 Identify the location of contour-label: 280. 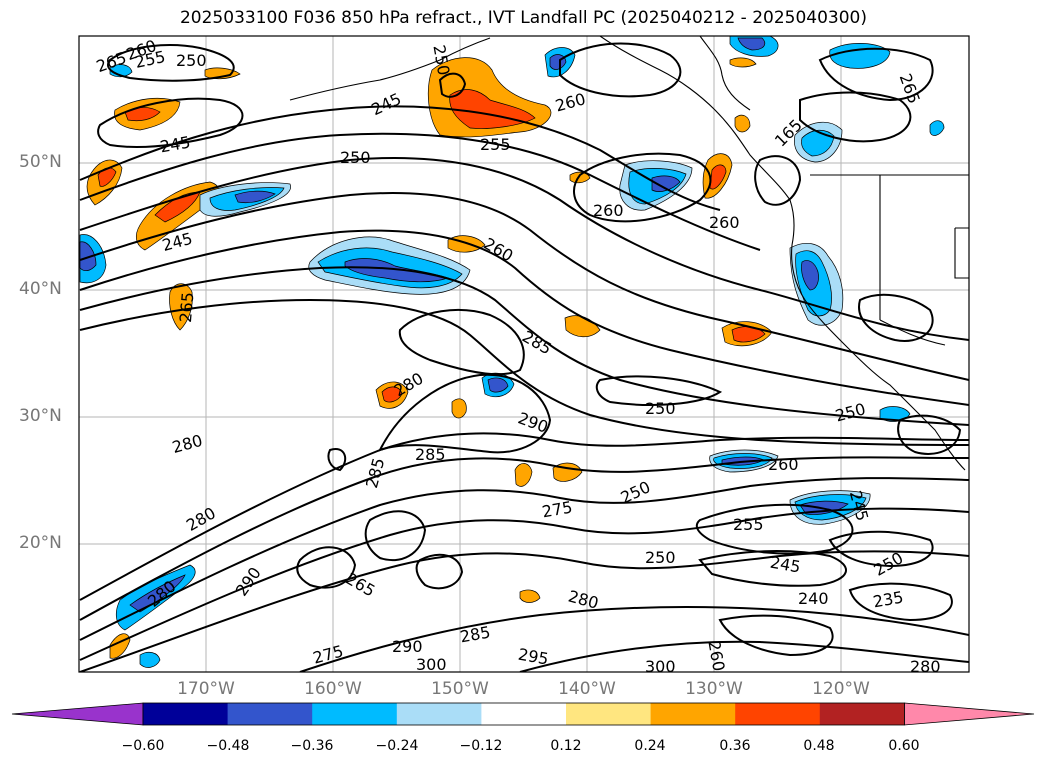
(925, 666).